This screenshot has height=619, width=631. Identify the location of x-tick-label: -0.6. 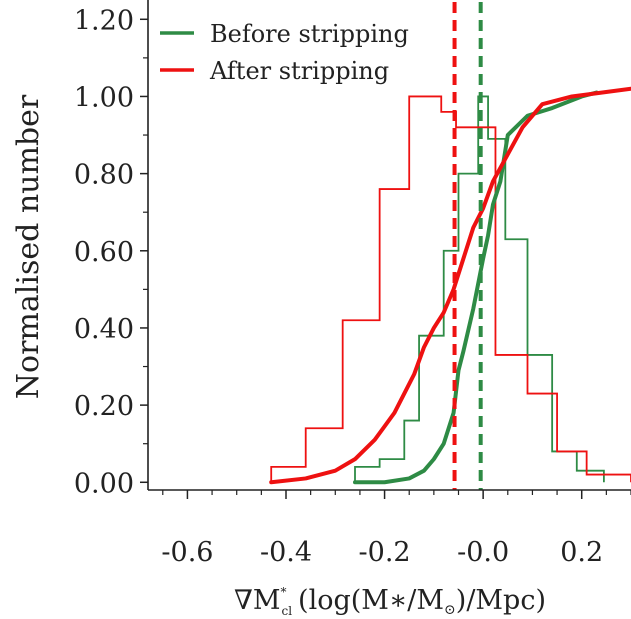
(187, 552).